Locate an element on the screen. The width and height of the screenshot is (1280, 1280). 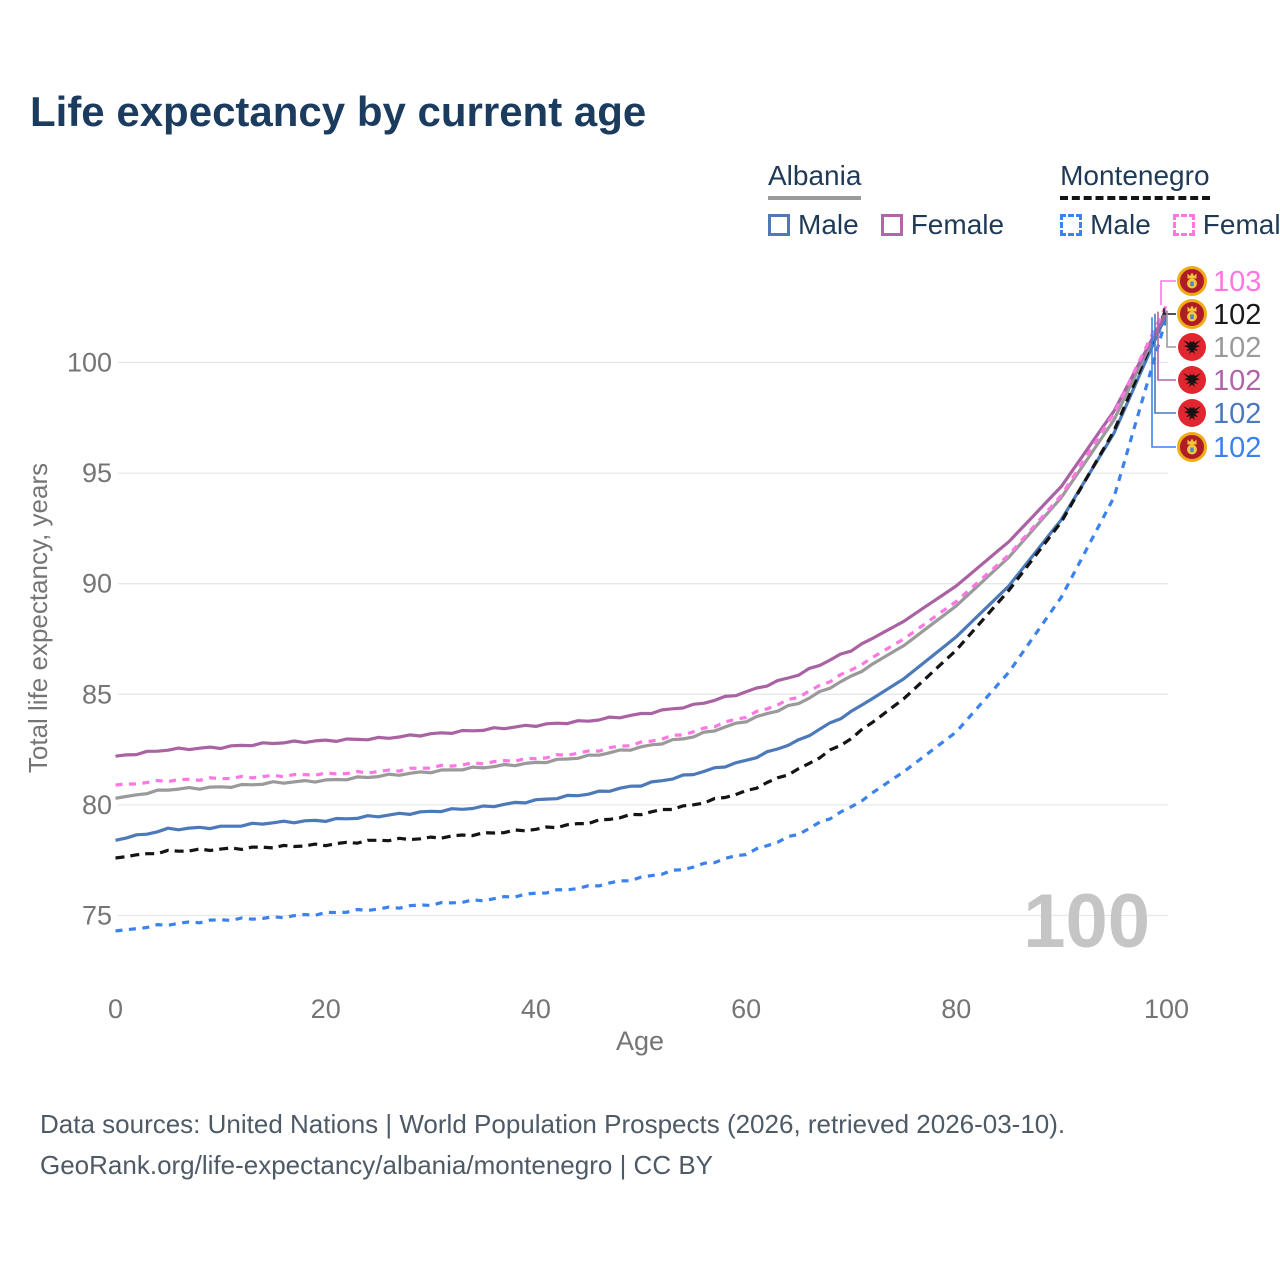
y-tick-80: 80 is located at coordinates (97, 805).